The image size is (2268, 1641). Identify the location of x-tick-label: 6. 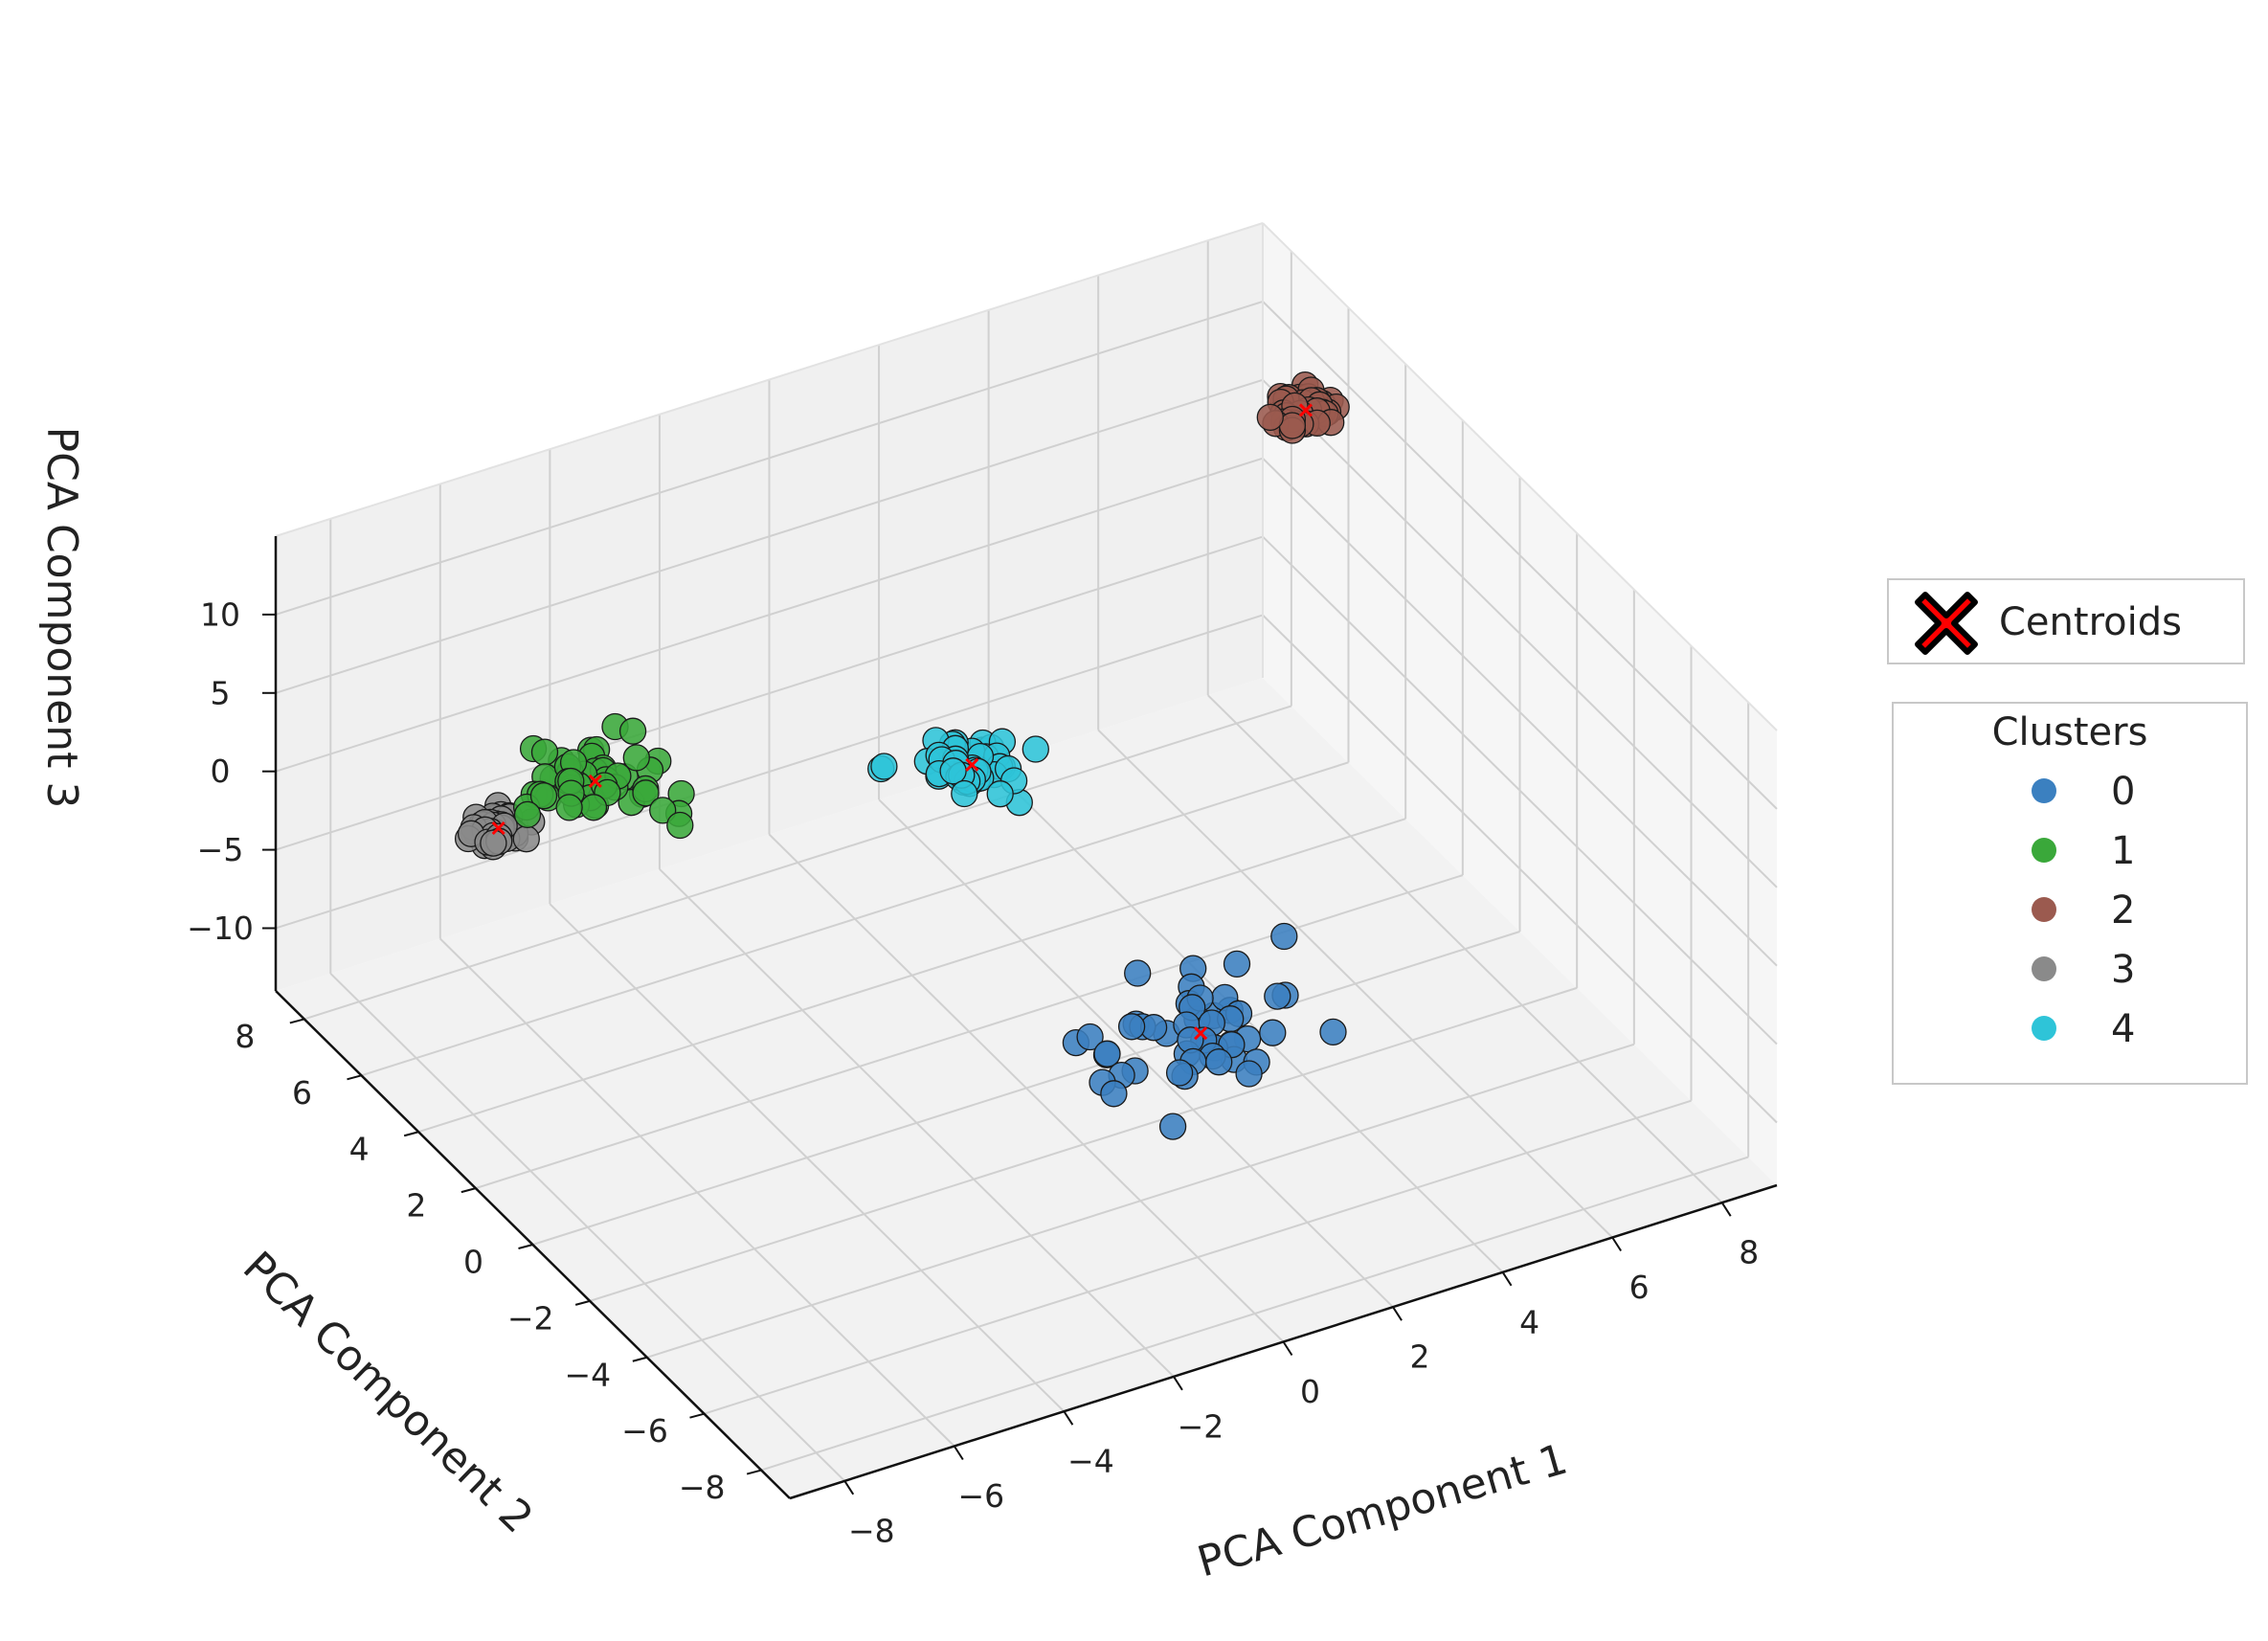
(1639, 1287).